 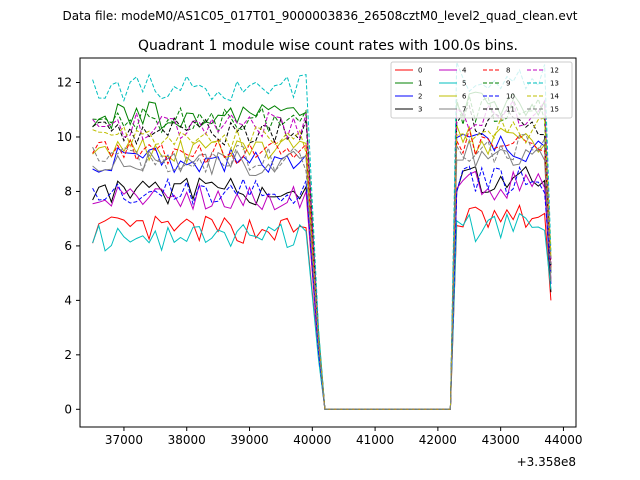 I want to click on legend-label-6: 6, so click(x=464, y=97).